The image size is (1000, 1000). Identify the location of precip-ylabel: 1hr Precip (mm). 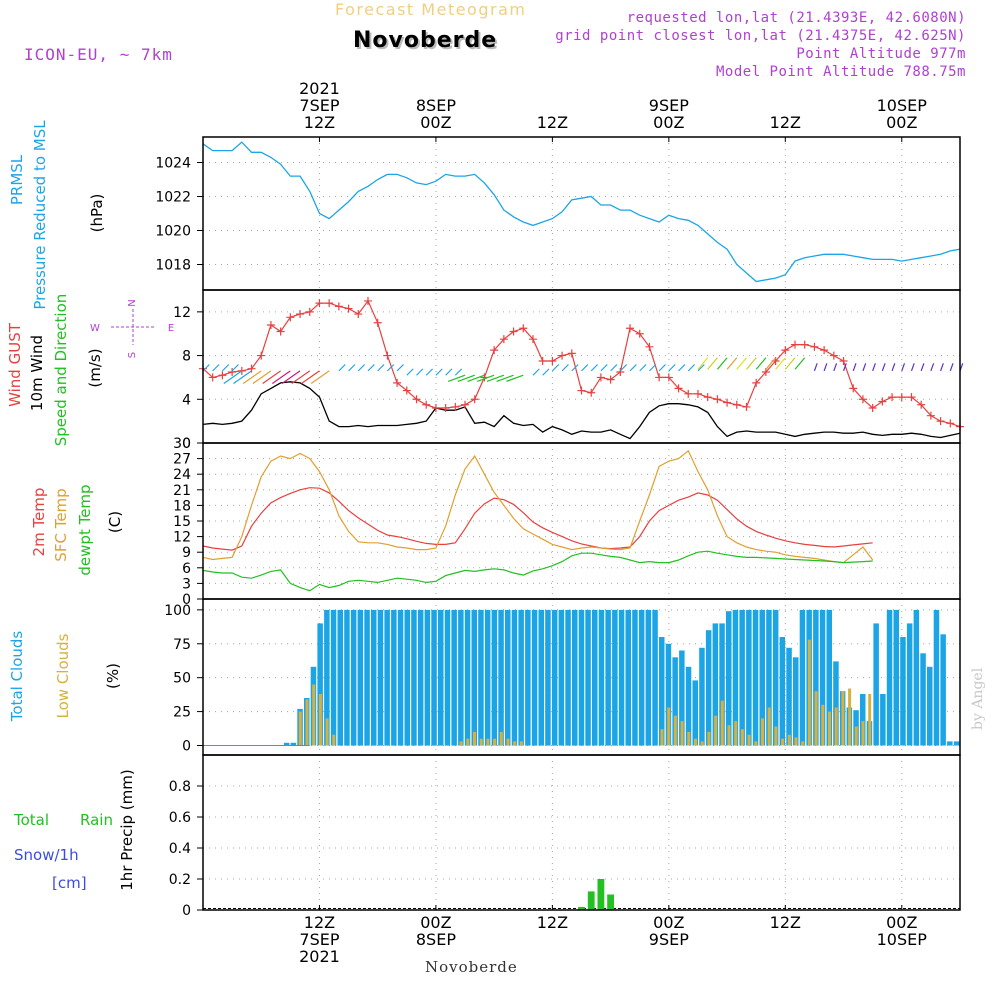
(127, 829).